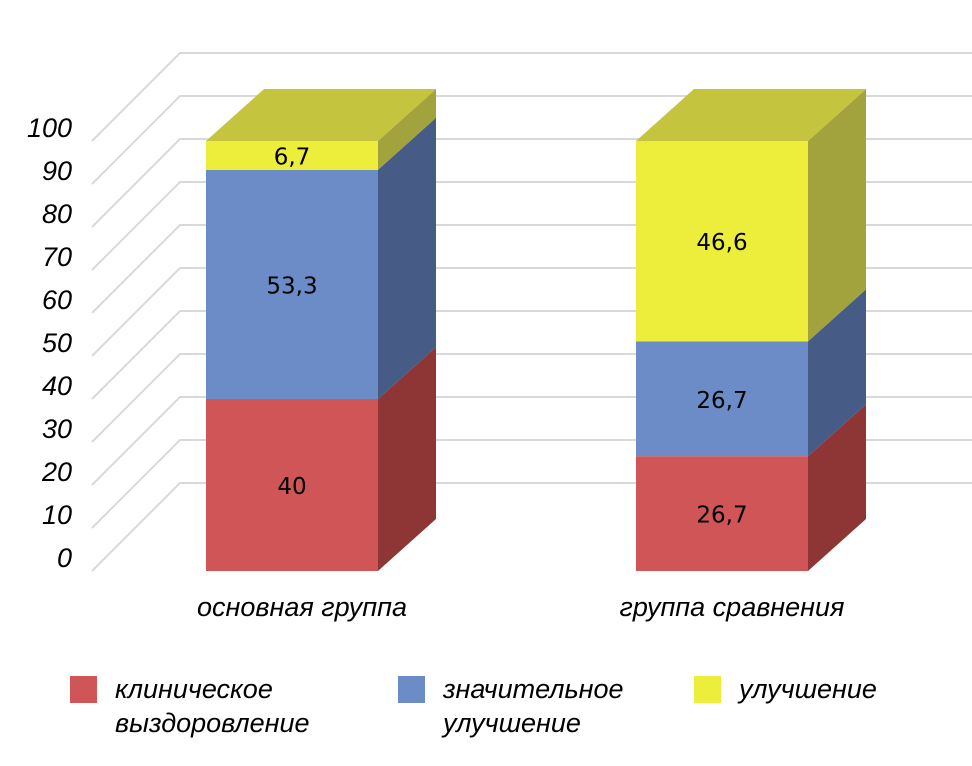 The width and height of the screenshot is (972, 766). I want to click on data-label: 46,6, so click(721, 243).